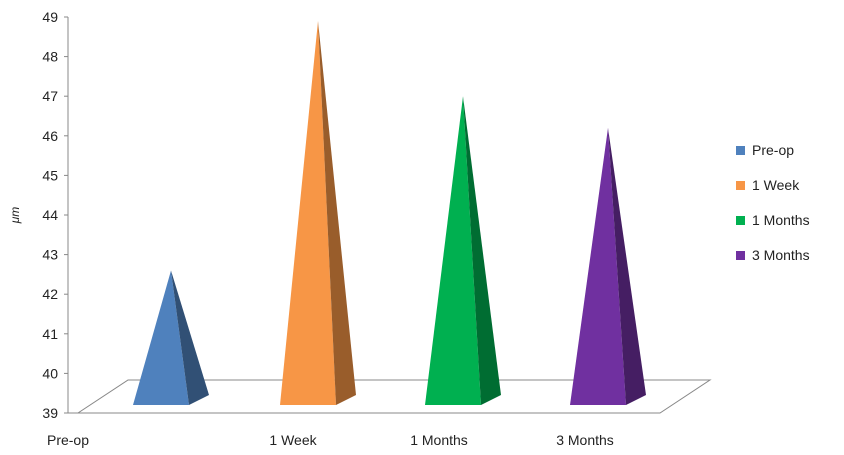 The width and height of the screenshot is (844, 455). I want to click on x-category-label: Pre-op, so click(68, 440).